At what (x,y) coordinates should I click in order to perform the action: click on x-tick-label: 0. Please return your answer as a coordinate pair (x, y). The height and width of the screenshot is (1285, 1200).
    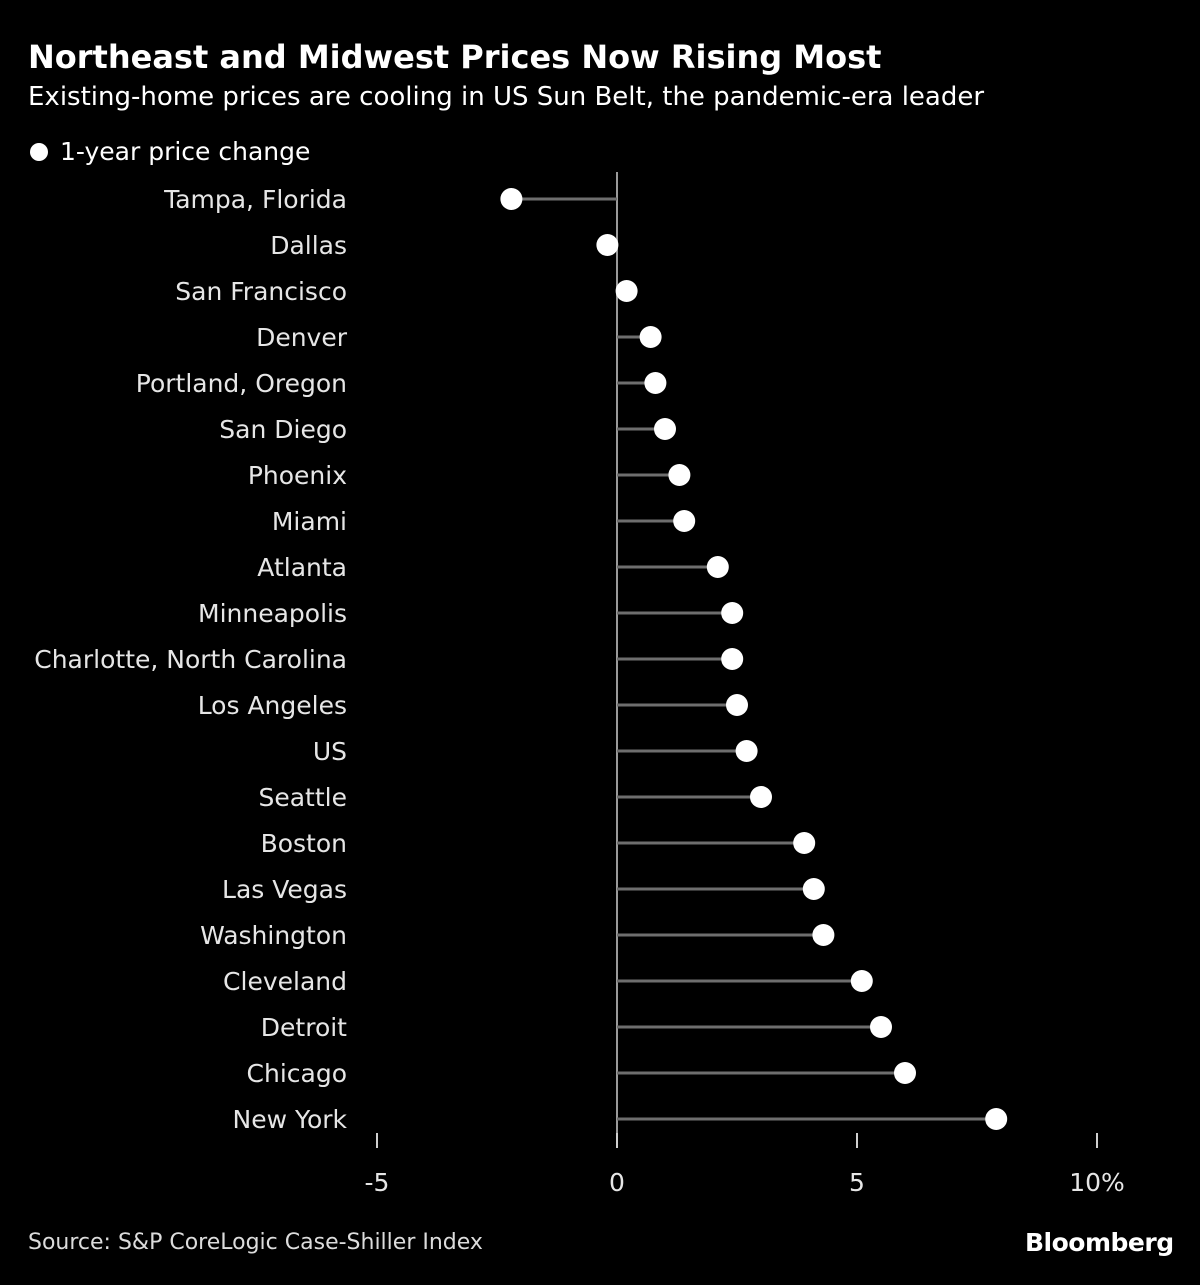
    Looking at the image, I should click on (617, 1182).